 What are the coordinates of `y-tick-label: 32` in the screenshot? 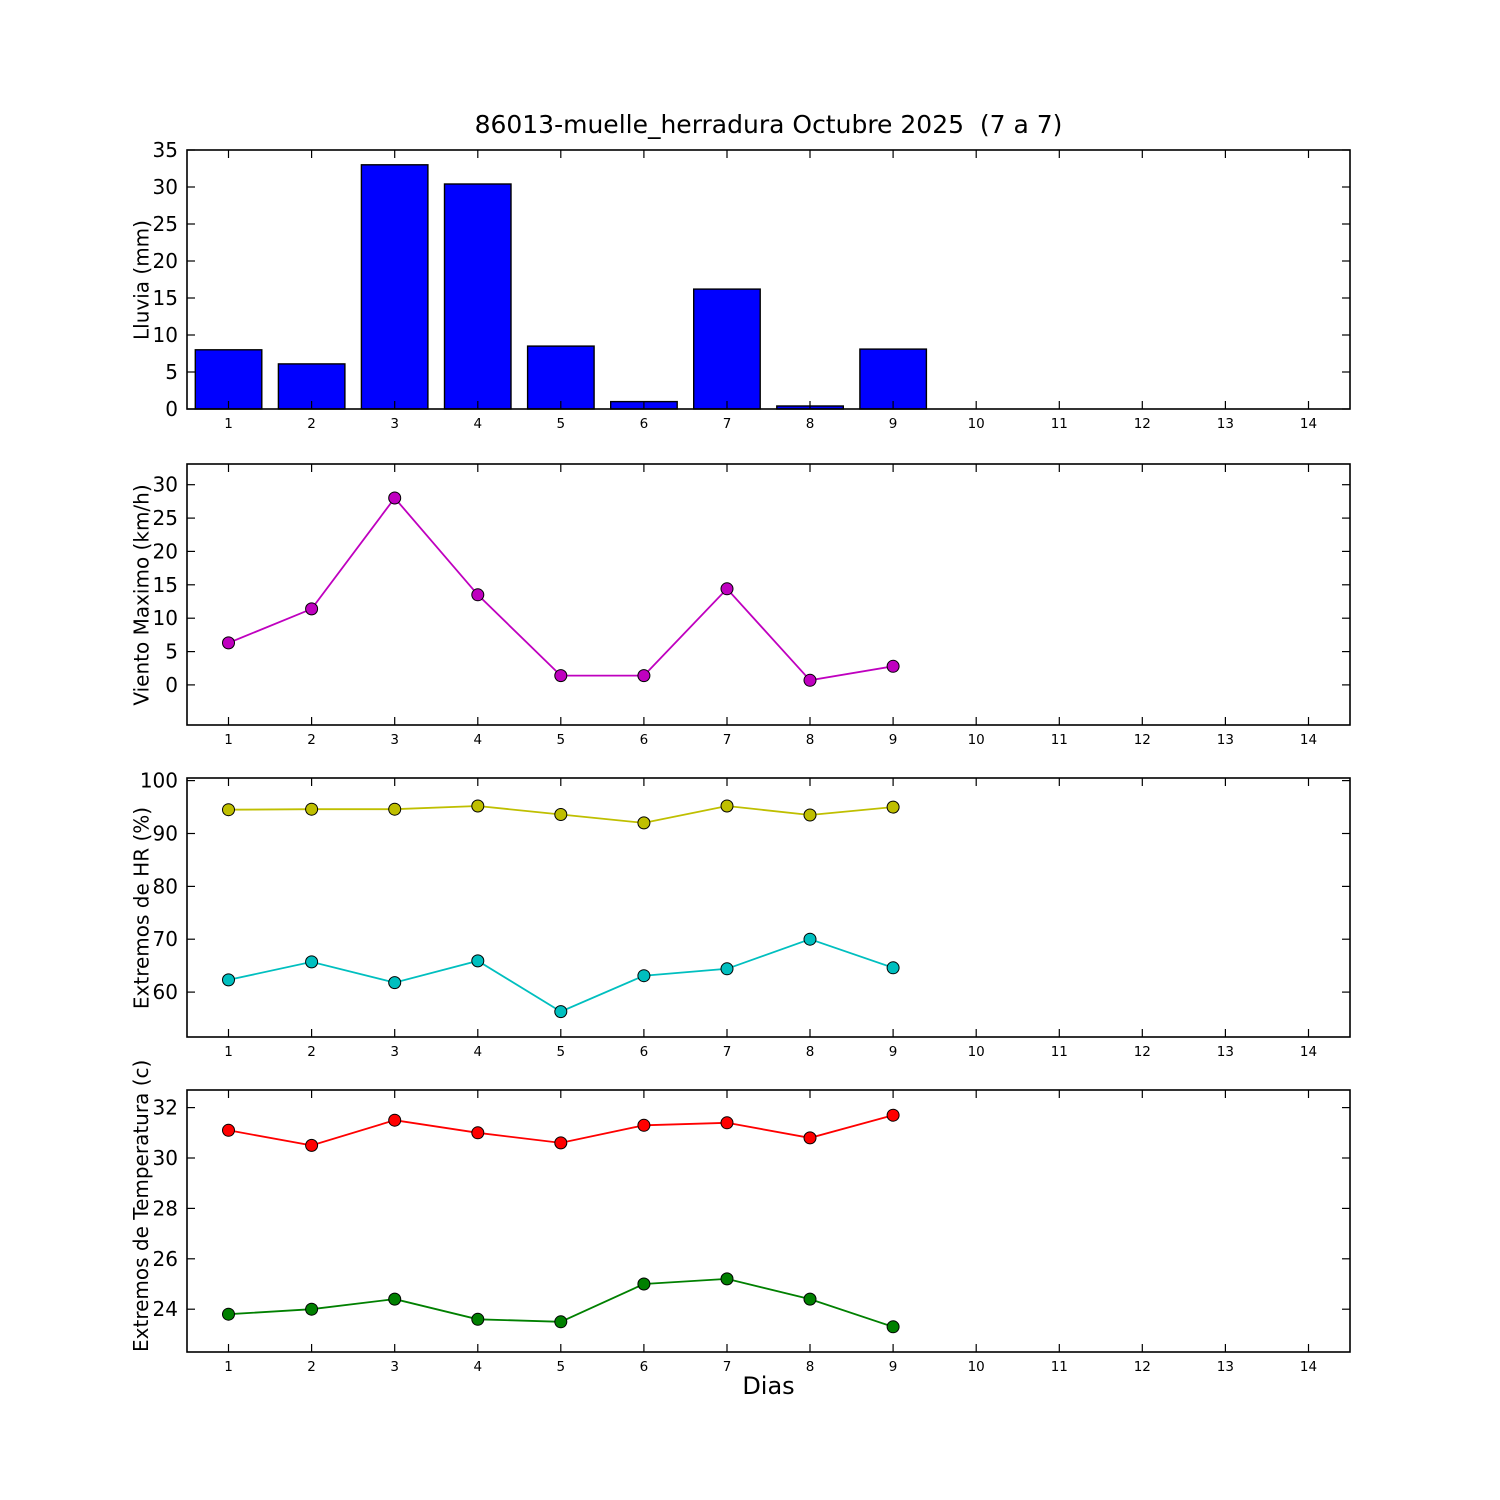 It's located at (165, 1108).